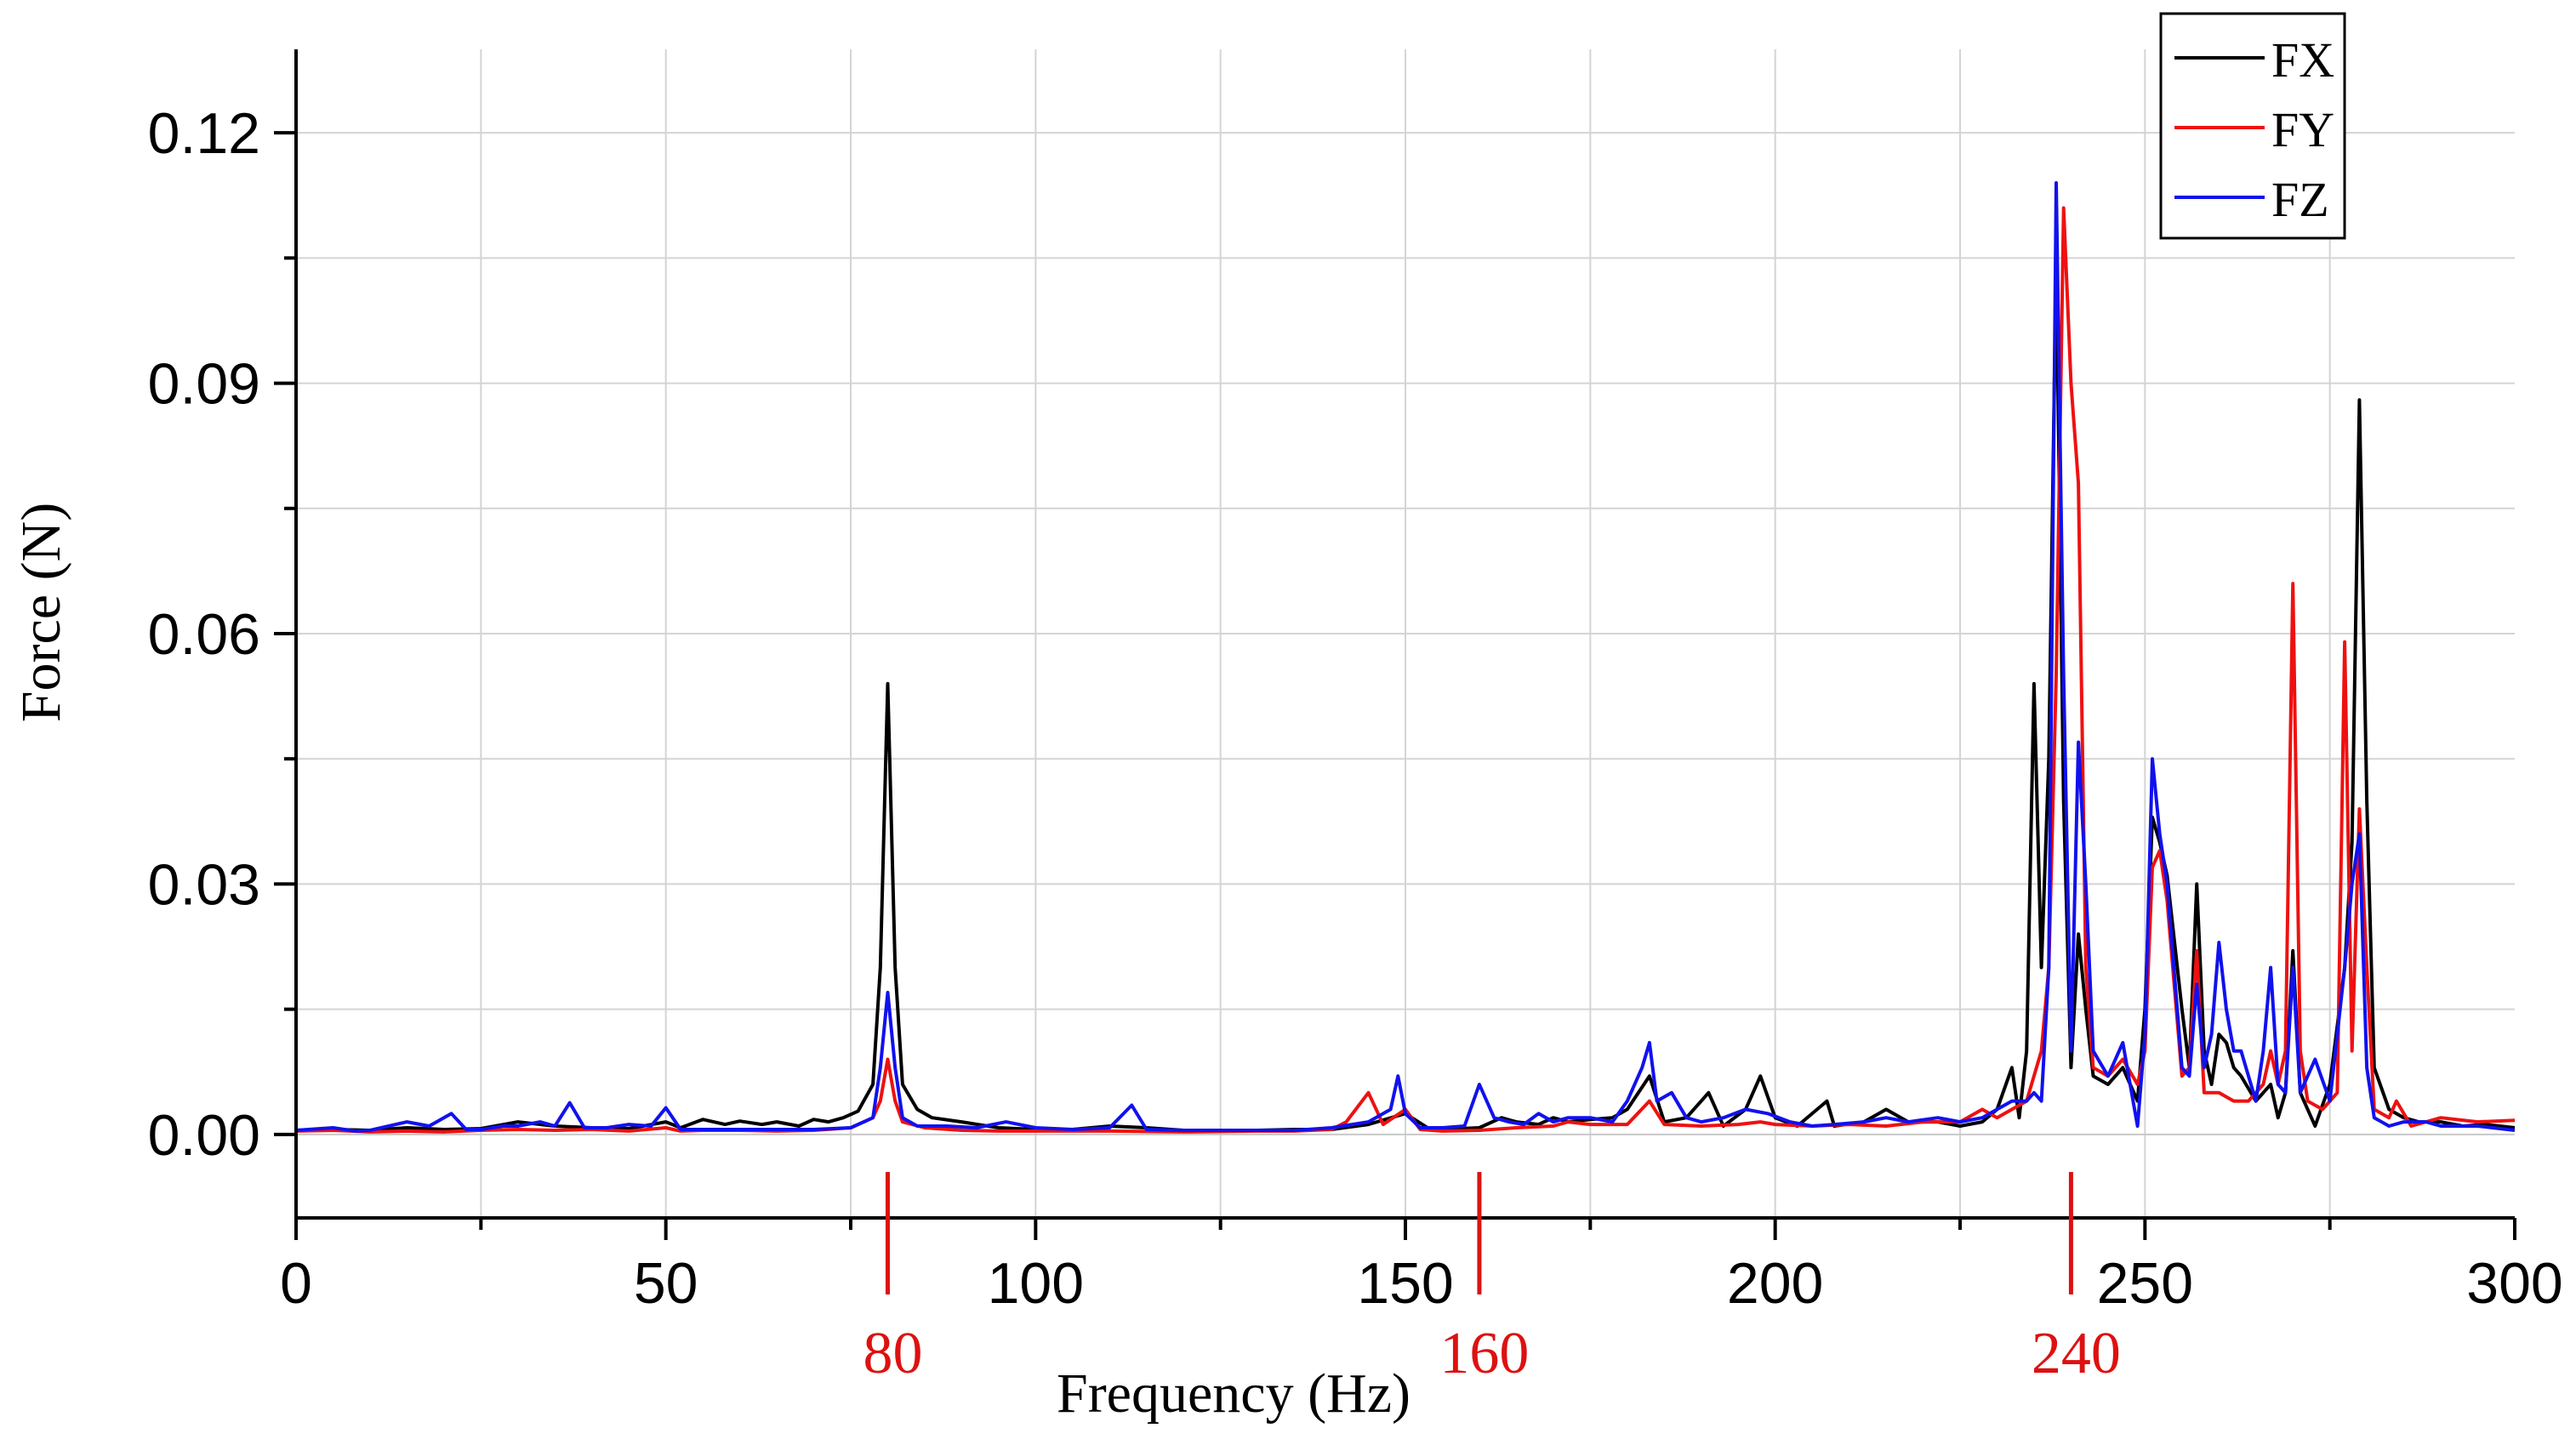  I want to click on x-tick-label: 0, so click(296, 1283).